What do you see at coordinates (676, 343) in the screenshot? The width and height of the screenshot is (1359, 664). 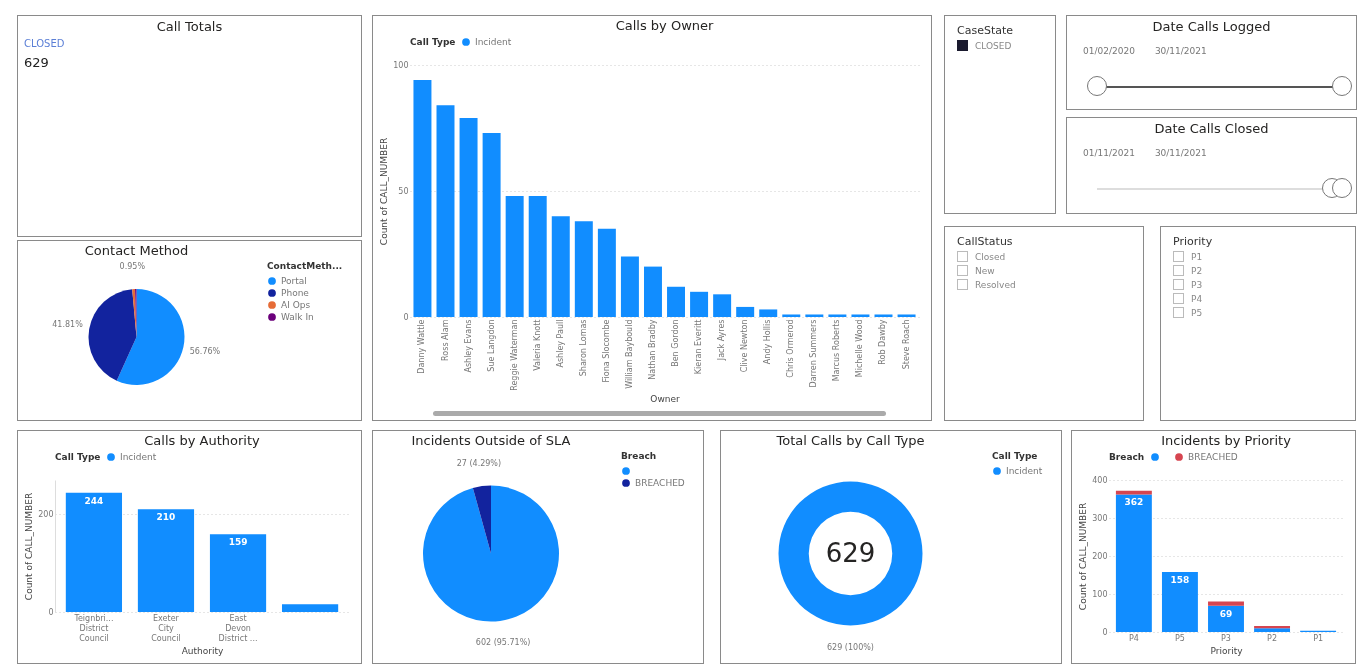 I see `x-tick-label: Ben Gordon` at bounding box center [676, 343].